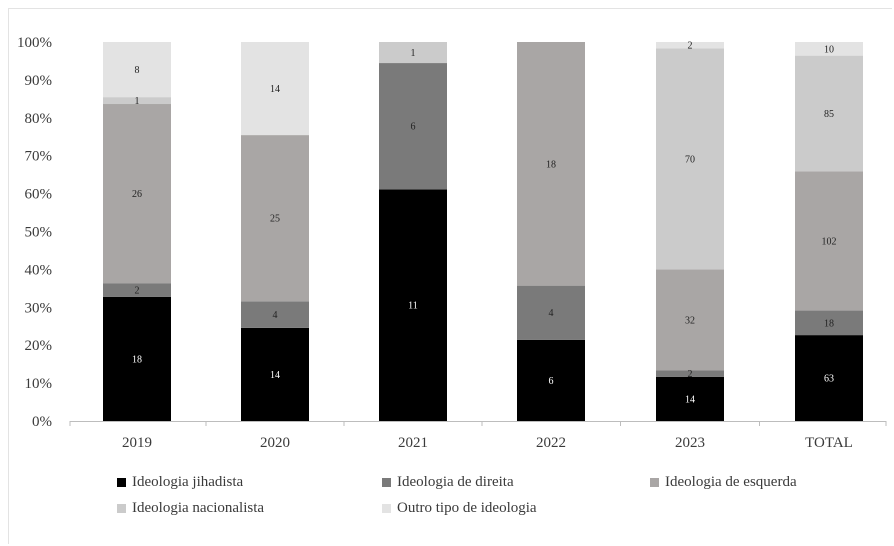 This screenshot has height=546, width=894. Describe the element at coordinates (829, 443) in the screenshot. I see `x-tick-label: TOTAL` at that location.